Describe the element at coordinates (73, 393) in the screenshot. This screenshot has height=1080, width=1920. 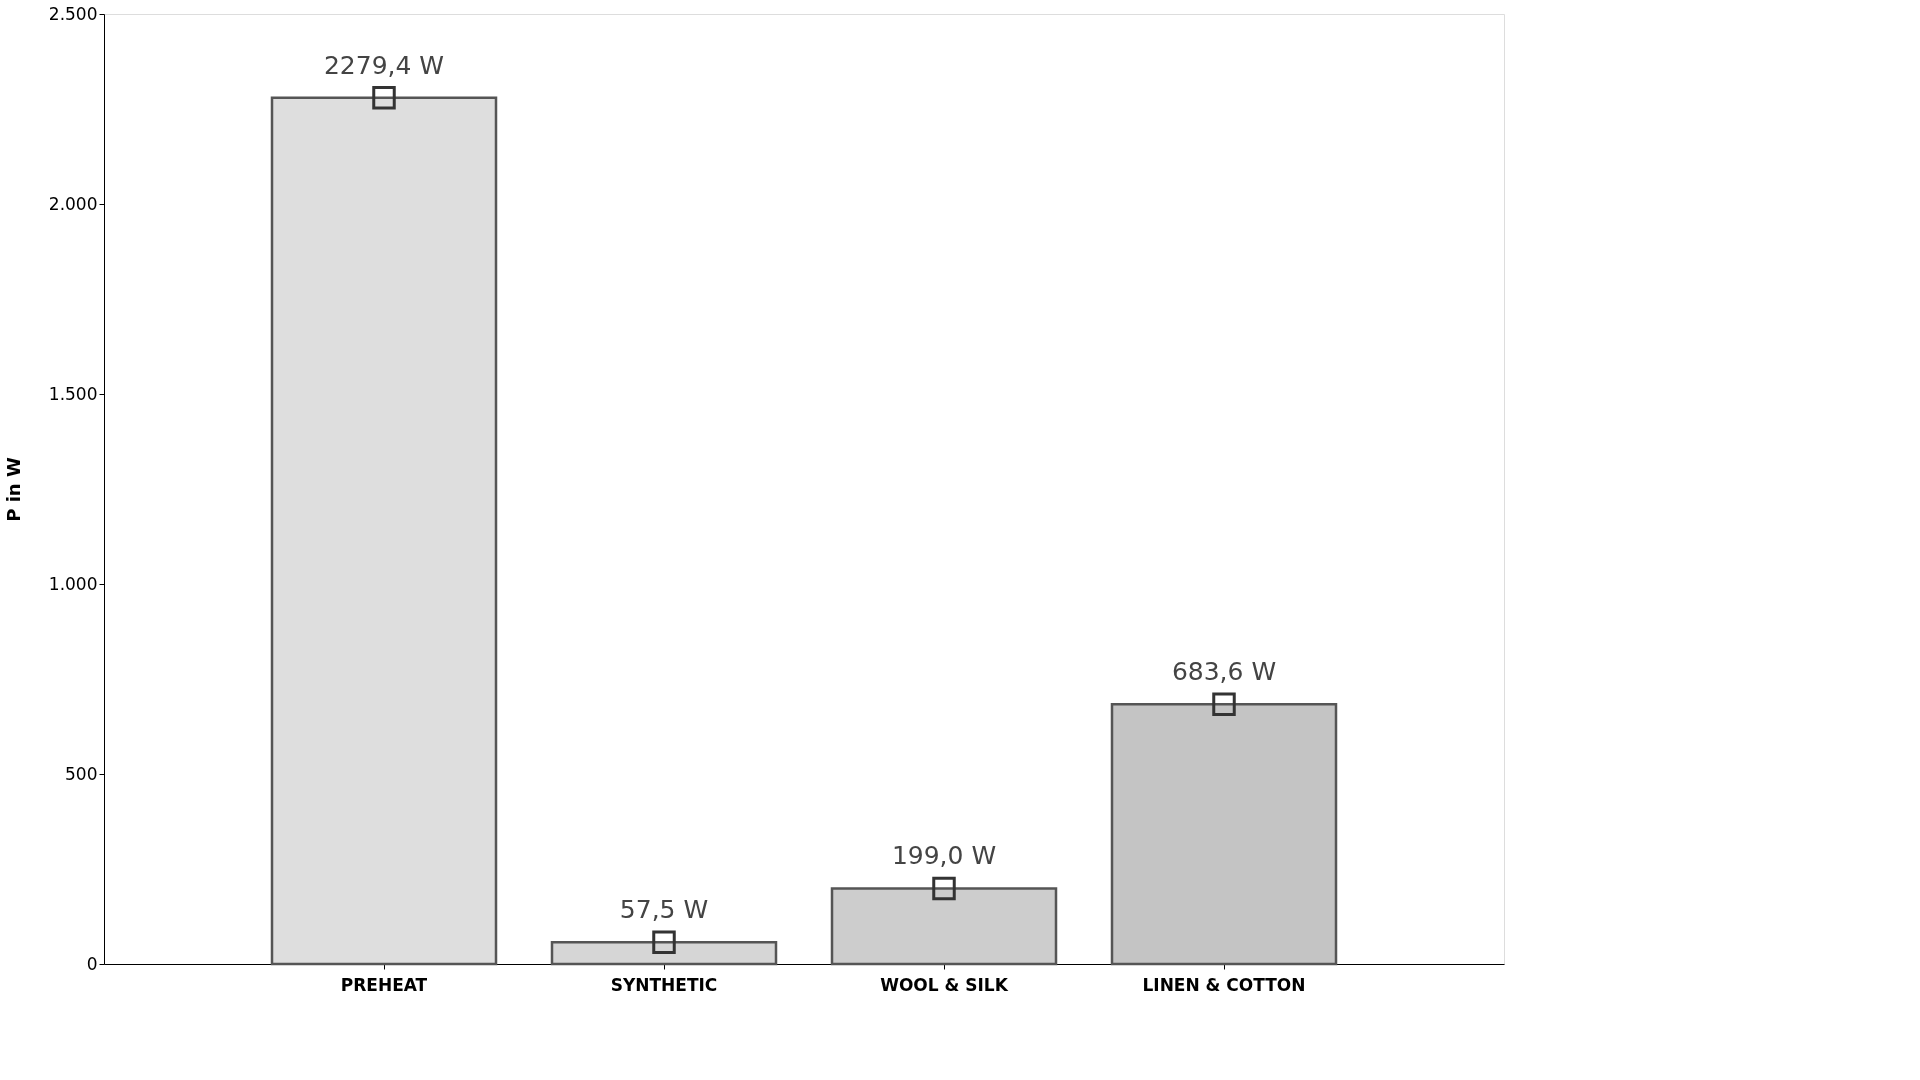
I see `y-tick-label: 1.500` at that location.